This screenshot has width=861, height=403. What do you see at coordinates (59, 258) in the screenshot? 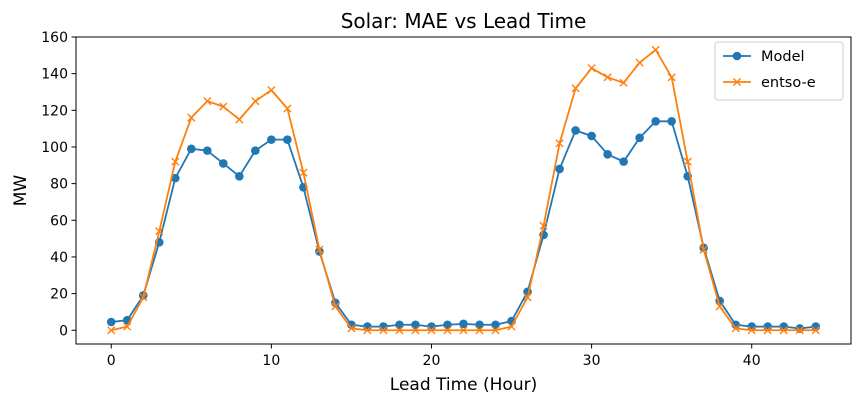
I see `y-tick-label: 40` at bounding box center [59, 258].